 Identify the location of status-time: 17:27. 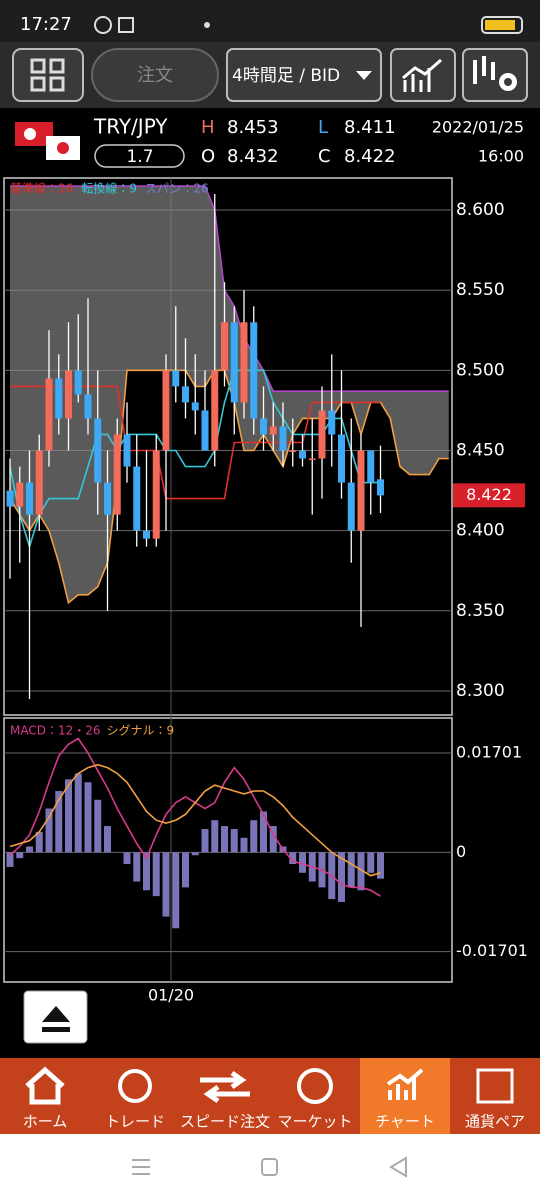
(46, 24).